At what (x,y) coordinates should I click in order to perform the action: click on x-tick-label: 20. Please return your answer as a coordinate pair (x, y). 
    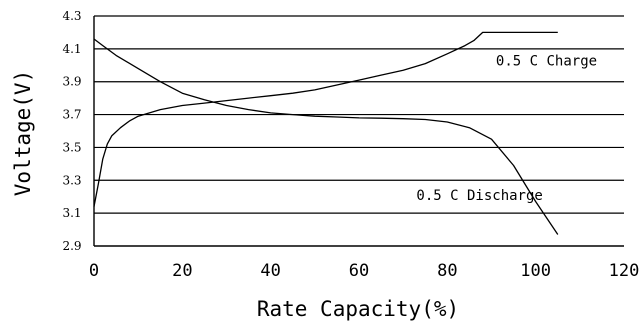
    Looking at the image, I should click on (182, 271).